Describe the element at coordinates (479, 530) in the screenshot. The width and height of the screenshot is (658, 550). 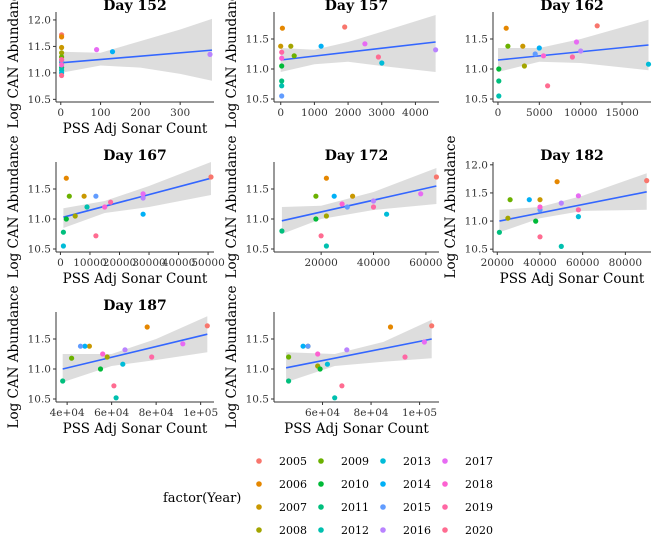
I see `legend-label: 2020` at that location.